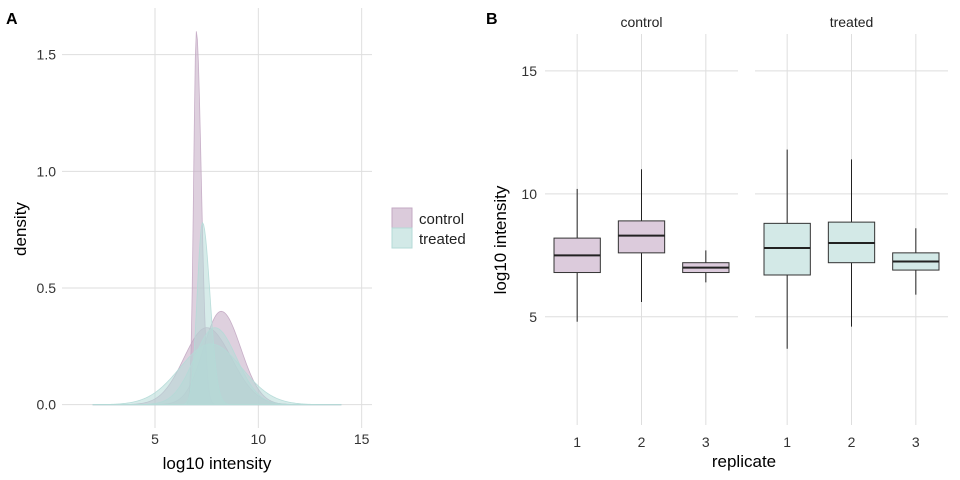 Image resolution: width=960 pixels, height=480 pixels. Describe the element at coordinates (402, 218) in the screenshot. I see `legend-swatch-control` at that location.